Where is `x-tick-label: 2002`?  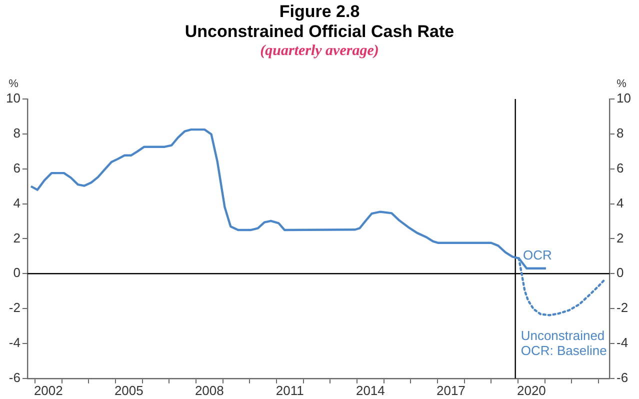
x-tick-label: 2002 is located at coordinates (48, 390).